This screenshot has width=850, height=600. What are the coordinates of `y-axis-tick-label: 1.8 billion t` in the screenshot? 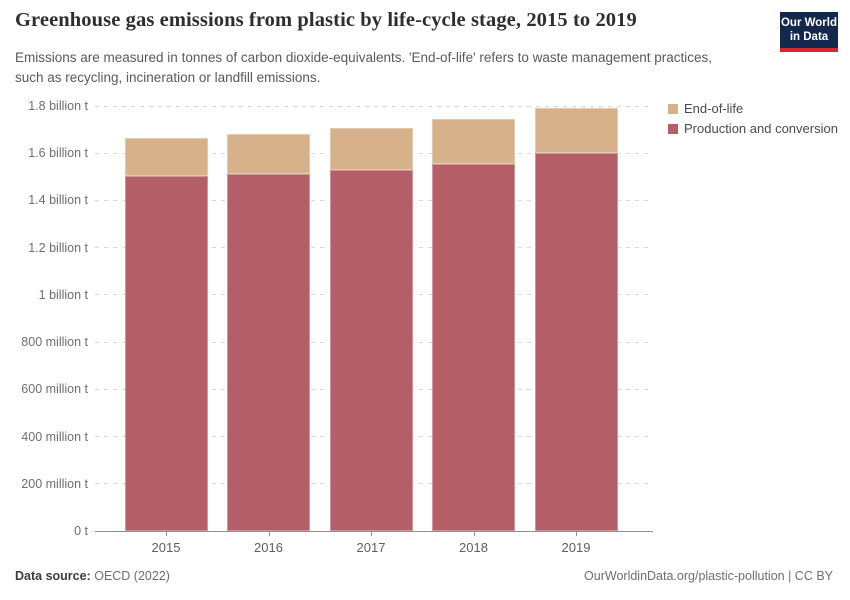 It's located at (58, 106).